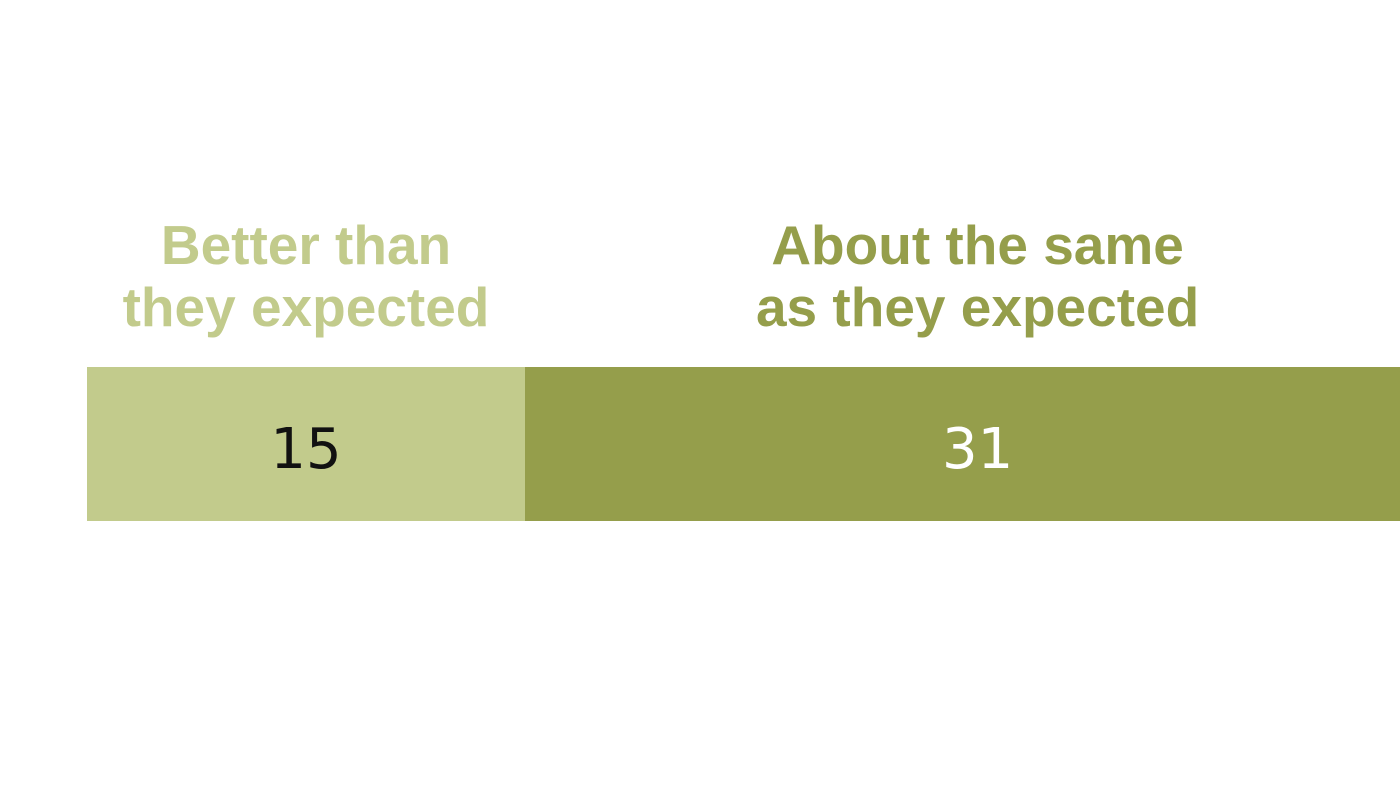  Describe the element at coordinates (977, 449) in the screenshot. I see `value-label-1: 31` at that location.